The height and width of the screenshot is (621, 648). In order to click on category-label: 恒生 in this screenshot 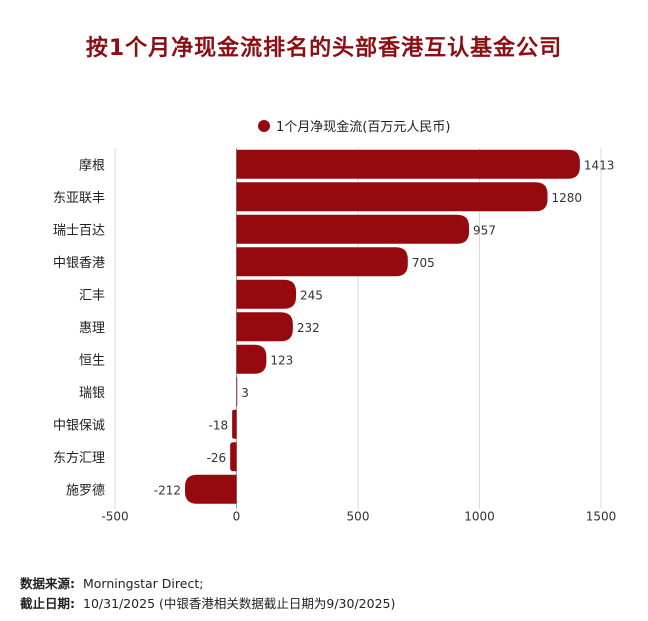, I will do `click(92, 360)`.